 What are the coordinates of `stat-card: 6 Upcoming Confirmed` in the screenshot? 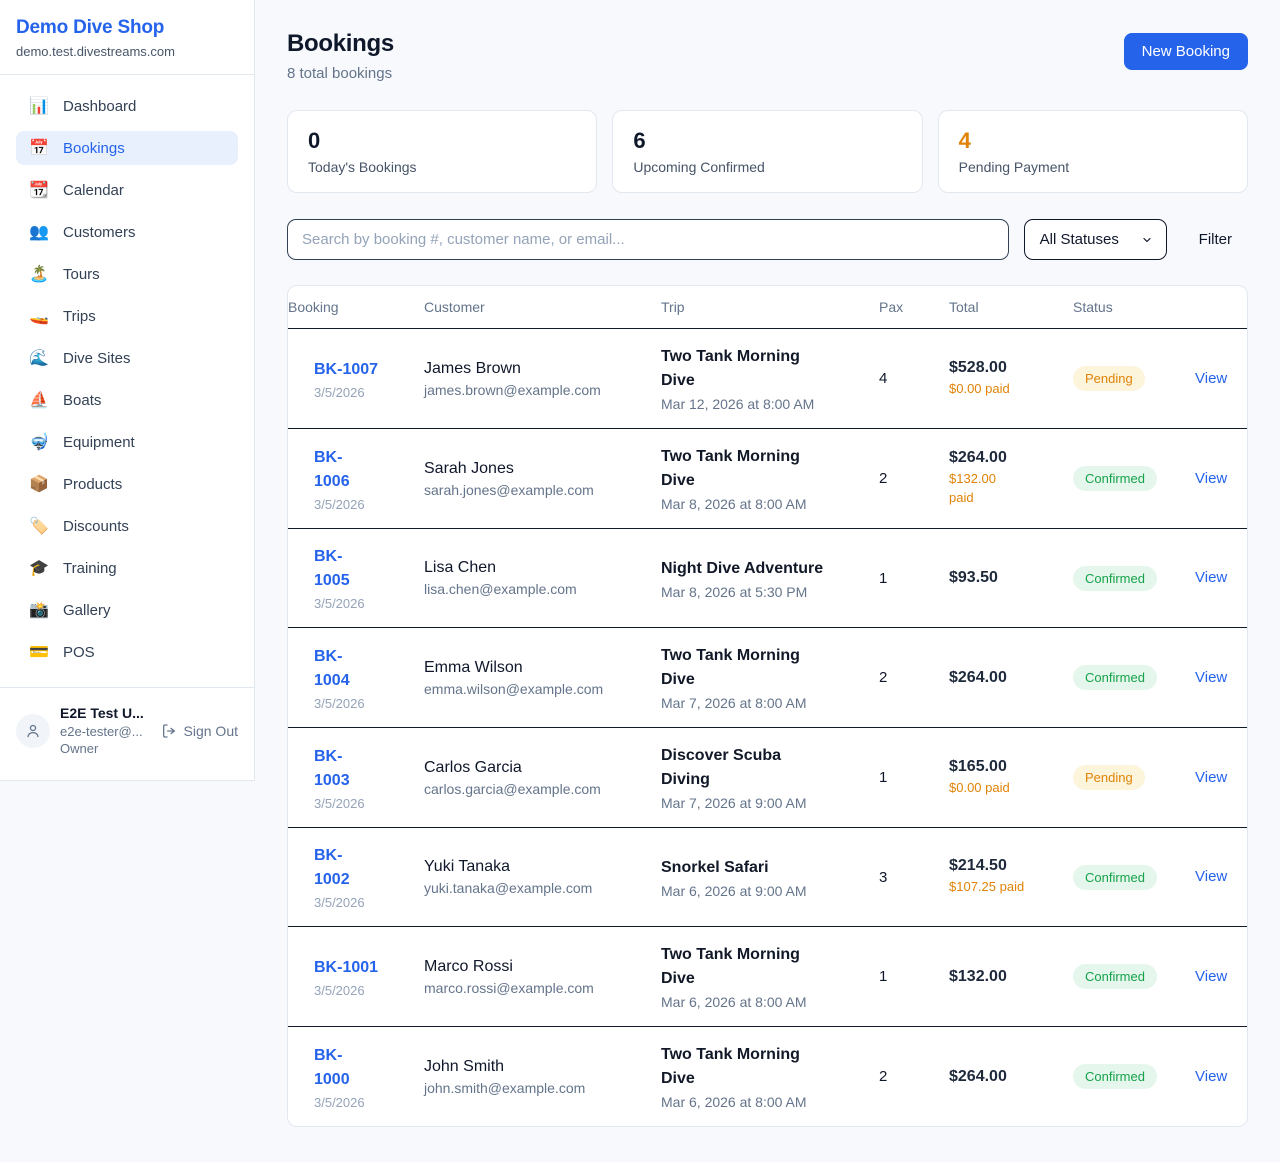 It's located at (767, 151).